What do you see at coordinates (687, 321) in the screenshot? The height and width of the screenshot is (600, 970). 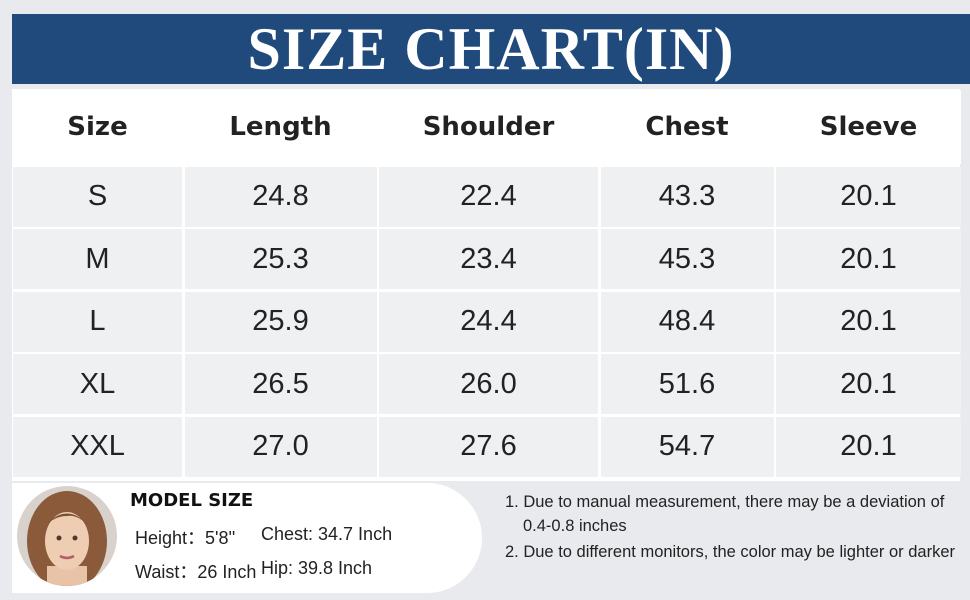 I see `table-cell: 48.4` at bounding box center [687, 321].